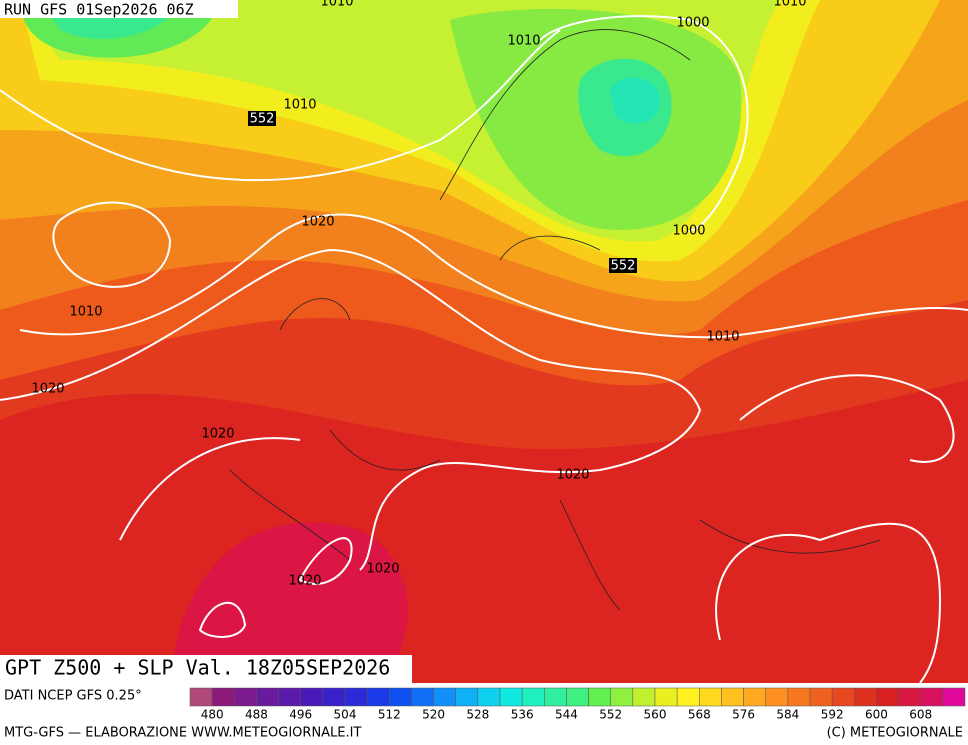 The height and width of the screenshot is (745, 968). What do you see at coordinates (300, 715) in the screenshot?
I see `colorbar-label: 496` at bounding box center [300, 715].